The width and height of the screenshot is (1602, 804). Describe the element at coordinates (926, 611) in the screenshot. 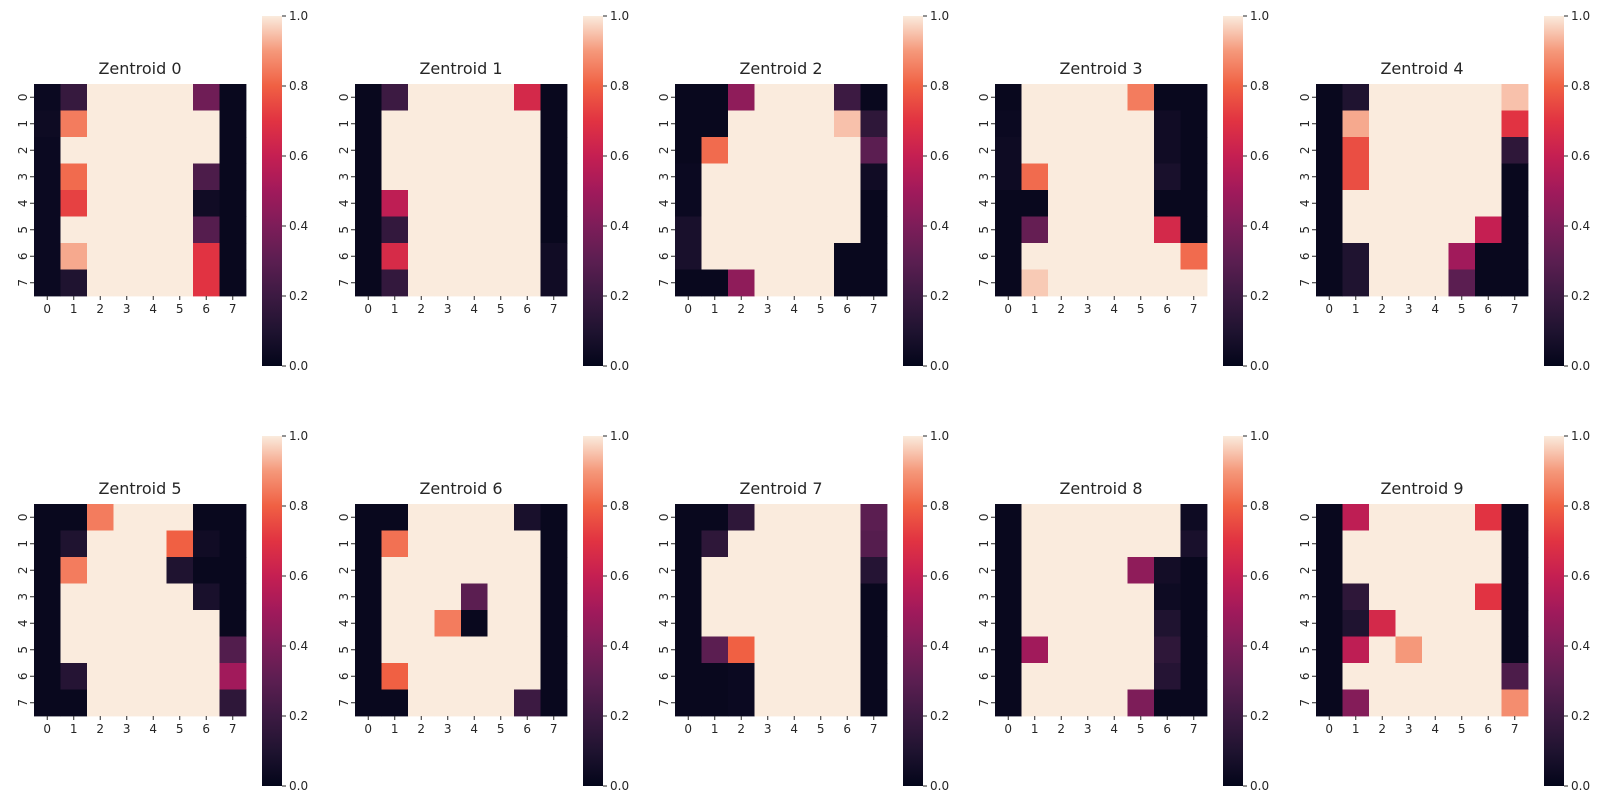

I see `colorbar: 0.0 0.2 0.4 0.6 0.8 1.0` at that location.